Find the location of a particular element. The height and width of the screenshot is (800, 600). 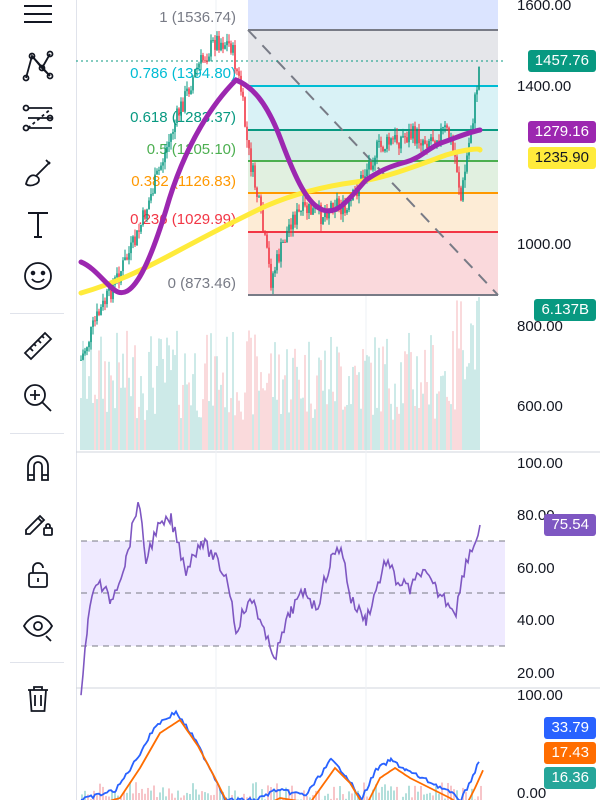

fib-retracement-icon is located at coordinates (38, 118).